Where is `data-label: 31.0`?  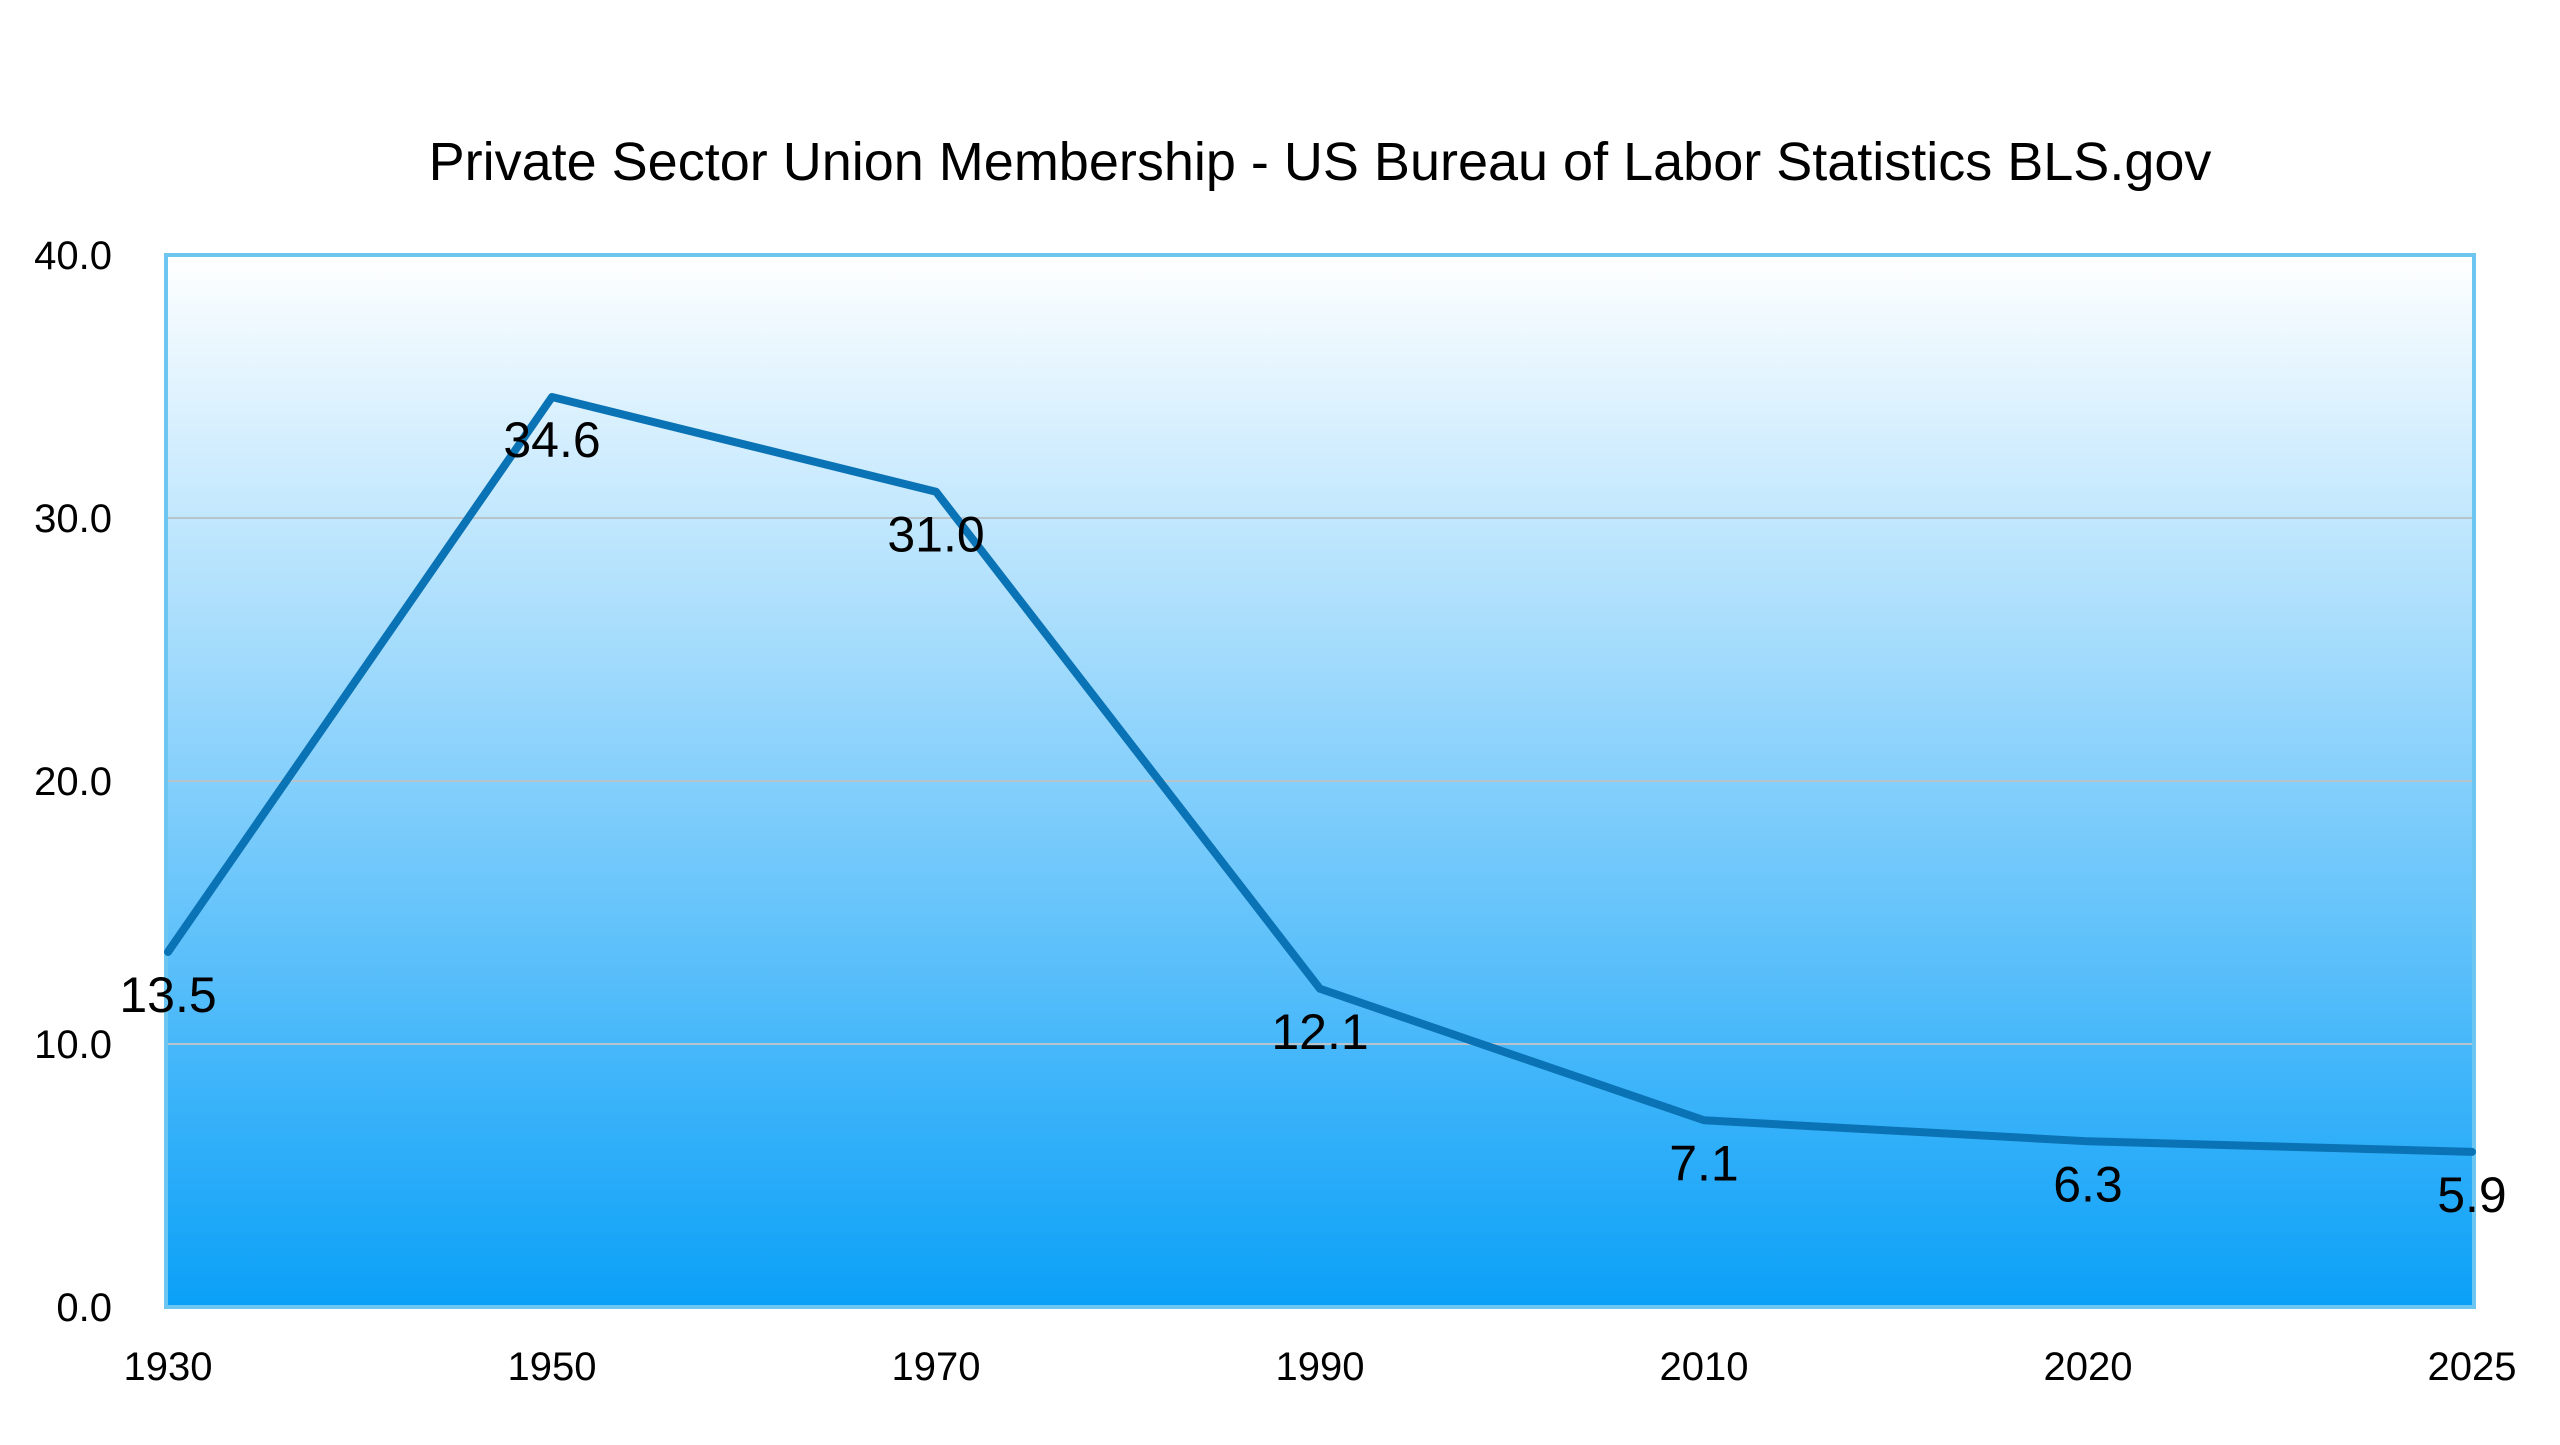 data-label: 31.0 is located at coordinates (935, 535).